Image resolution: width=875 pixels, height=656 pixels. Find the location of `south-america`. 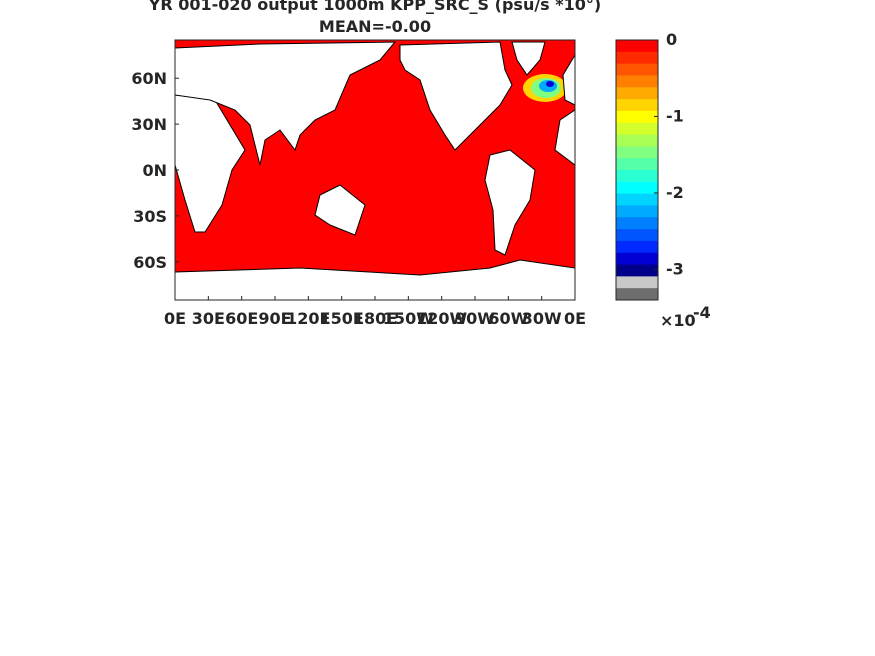

south-america is located at coordinates (510, 202).